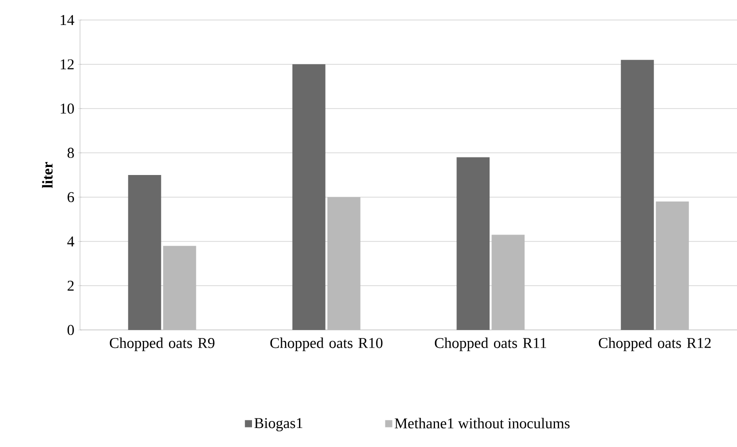  I want to click on x-tick-label: Chopped oats R9, so click(162, 345).